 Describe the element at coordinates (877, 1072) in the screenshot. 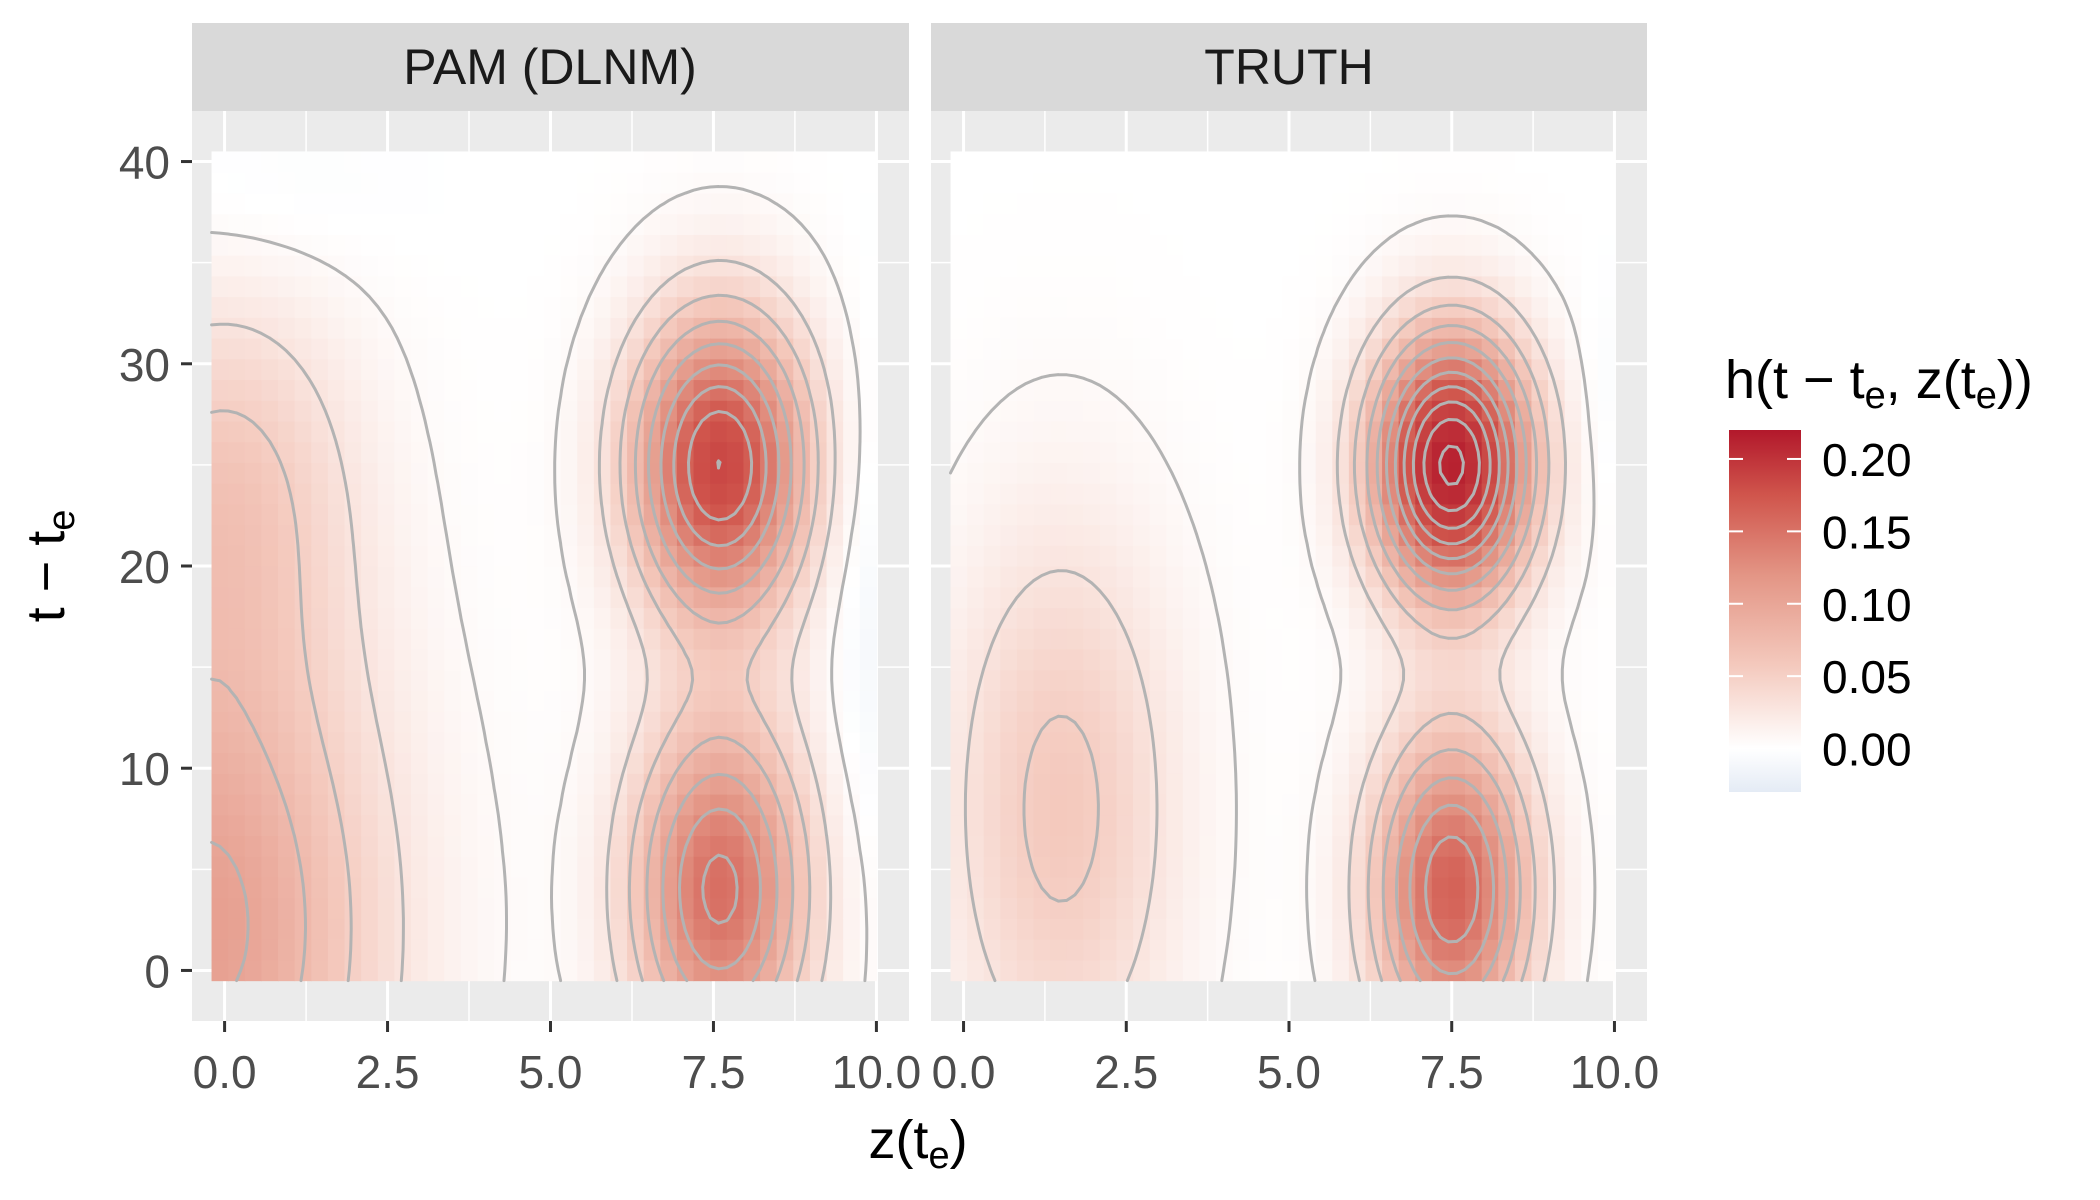

I see `x-tick-label: 10.0` at that location.